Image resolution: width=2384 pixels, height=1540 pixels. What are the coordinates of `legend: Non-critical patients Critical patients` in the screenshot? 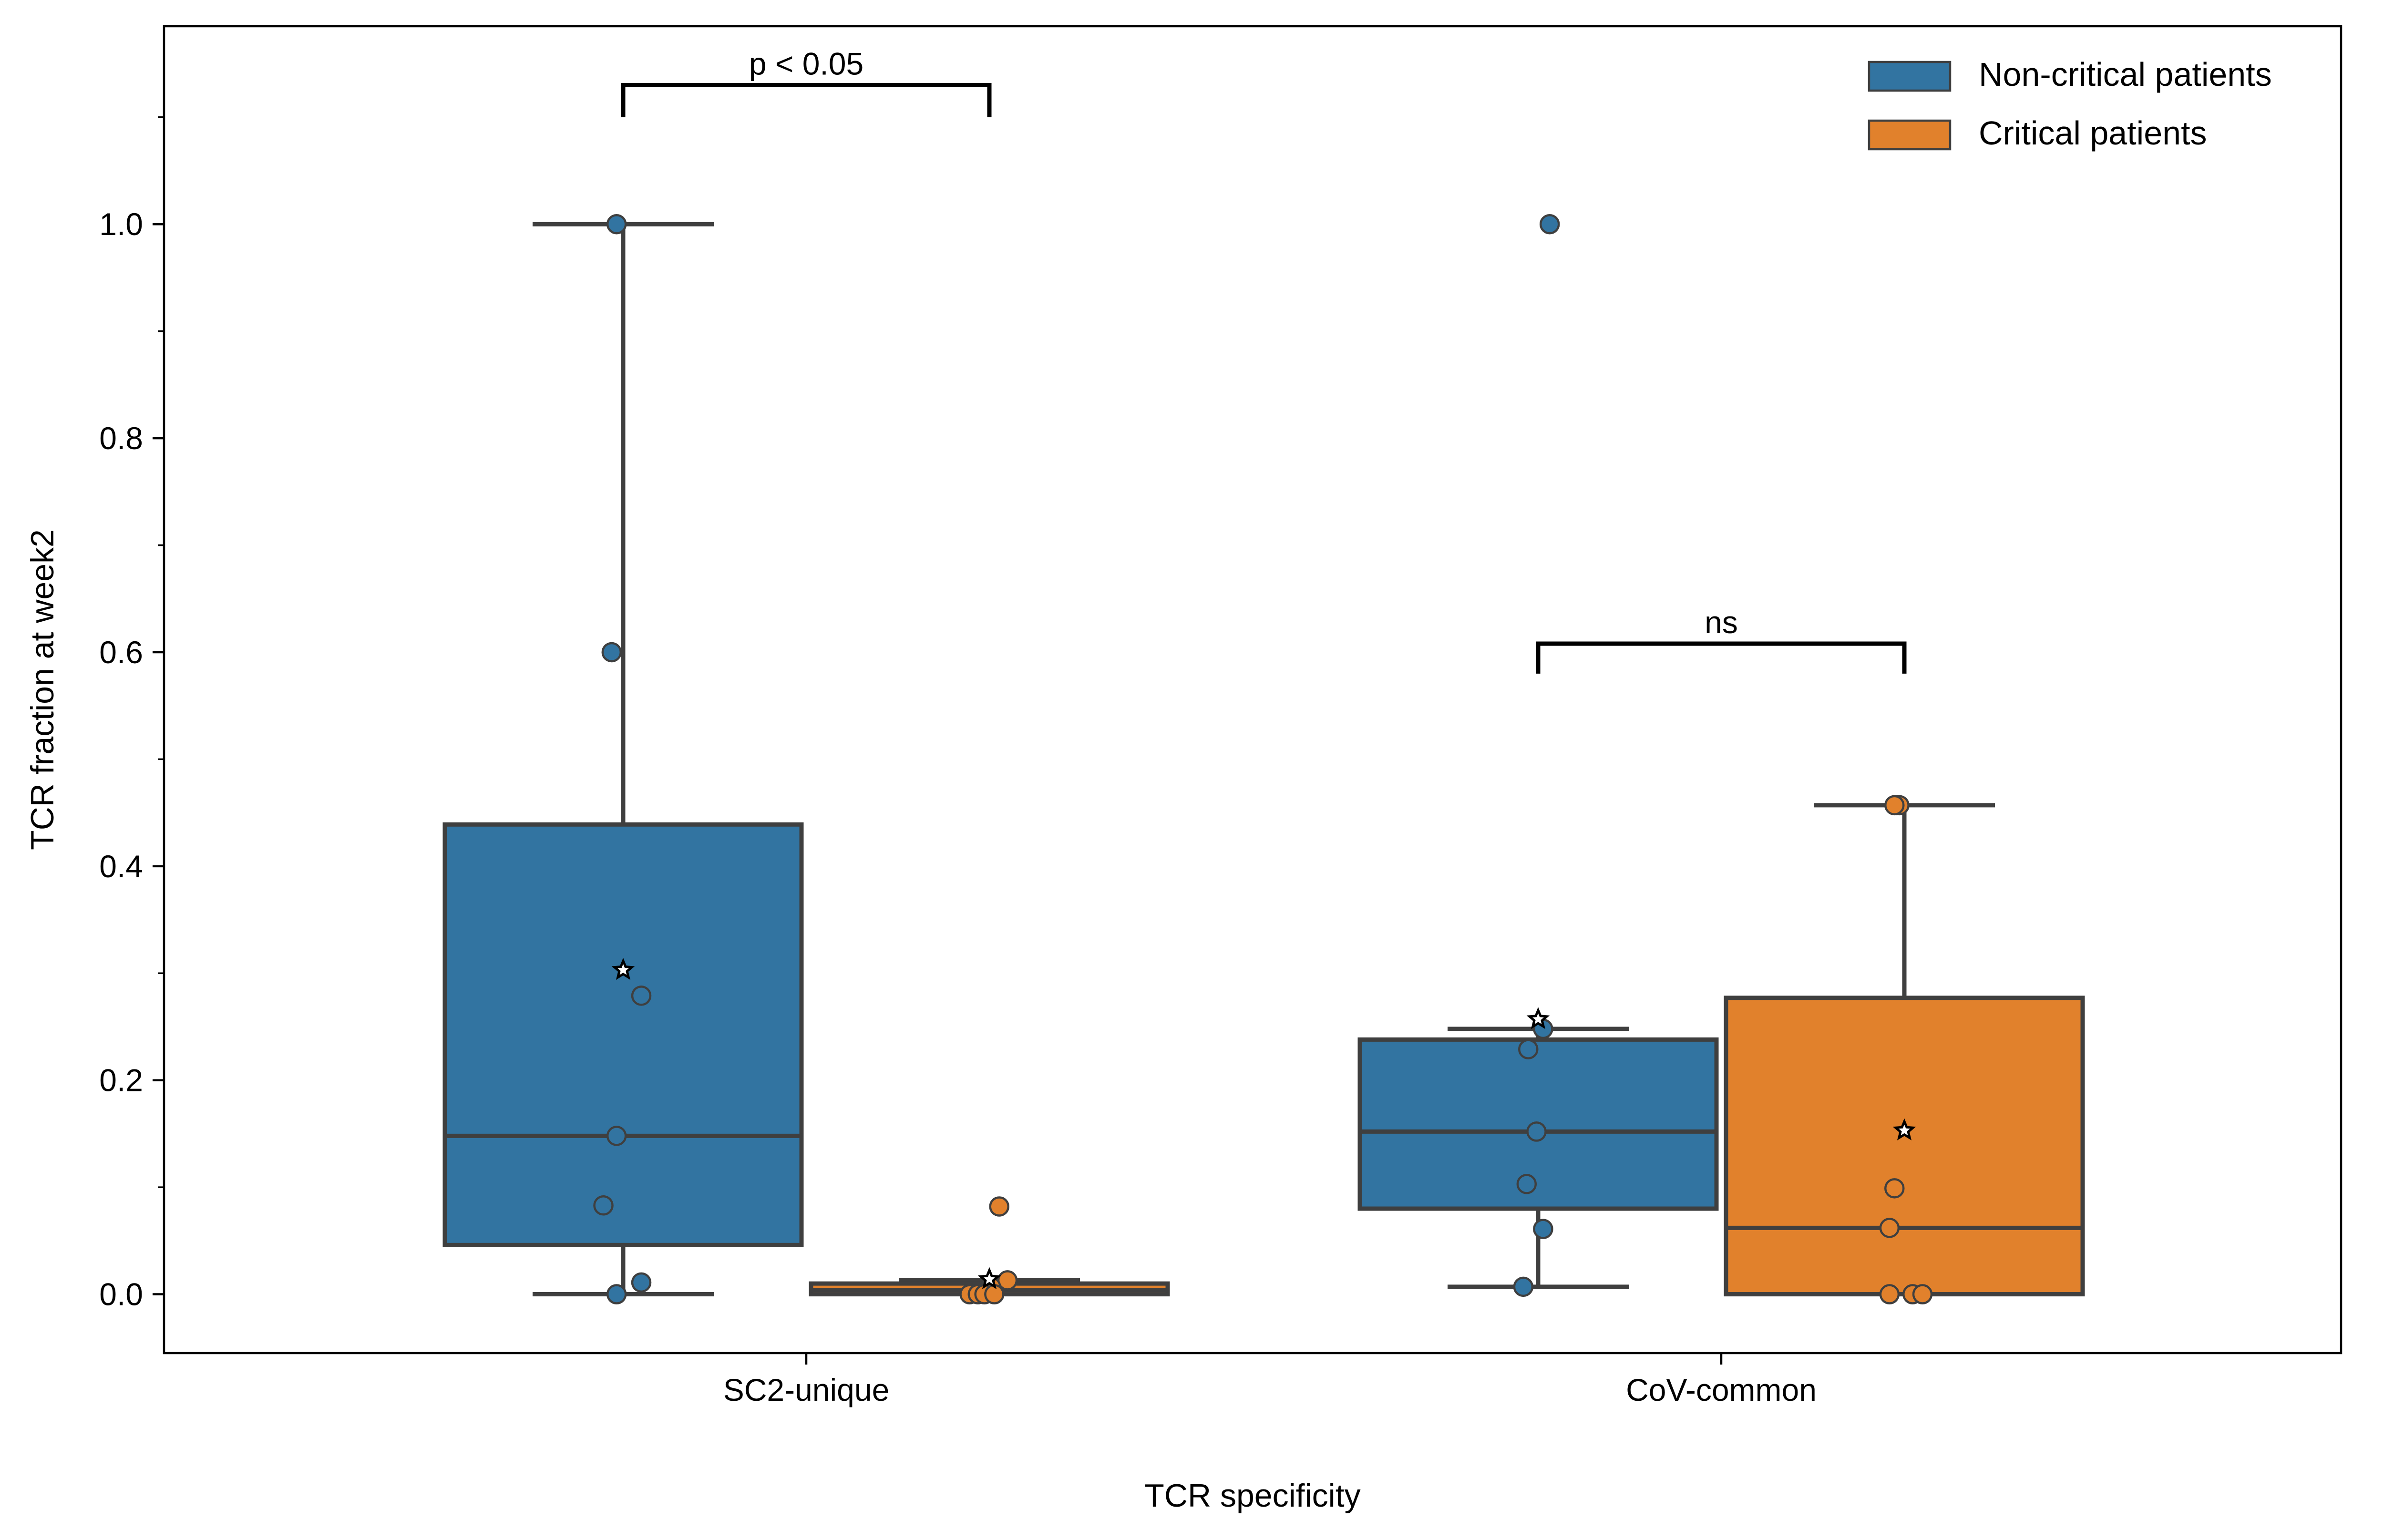 It's located at (2070, 104).